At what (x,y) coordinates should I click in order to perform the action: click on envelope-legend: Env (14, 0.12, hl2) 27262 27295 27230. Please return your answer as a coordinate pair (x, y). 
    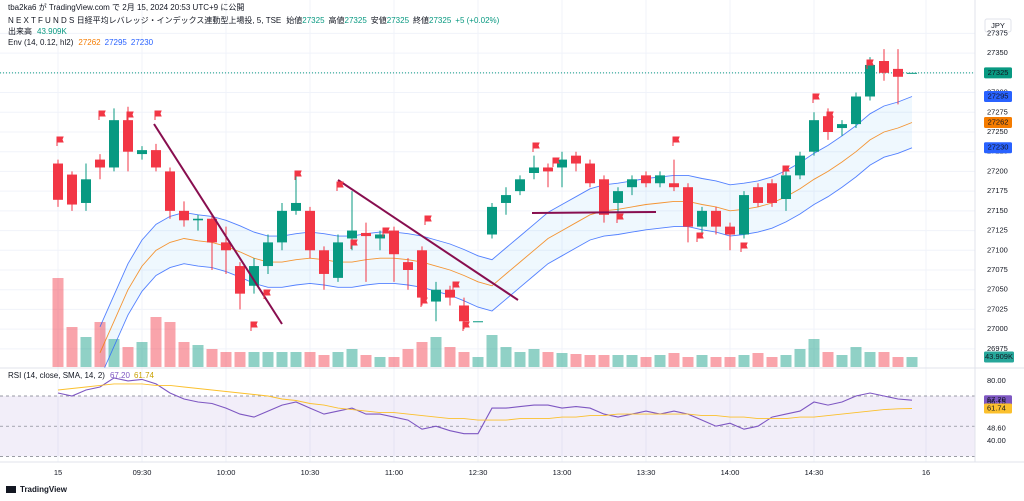
    Looking at the image, I should click on (81, 42).